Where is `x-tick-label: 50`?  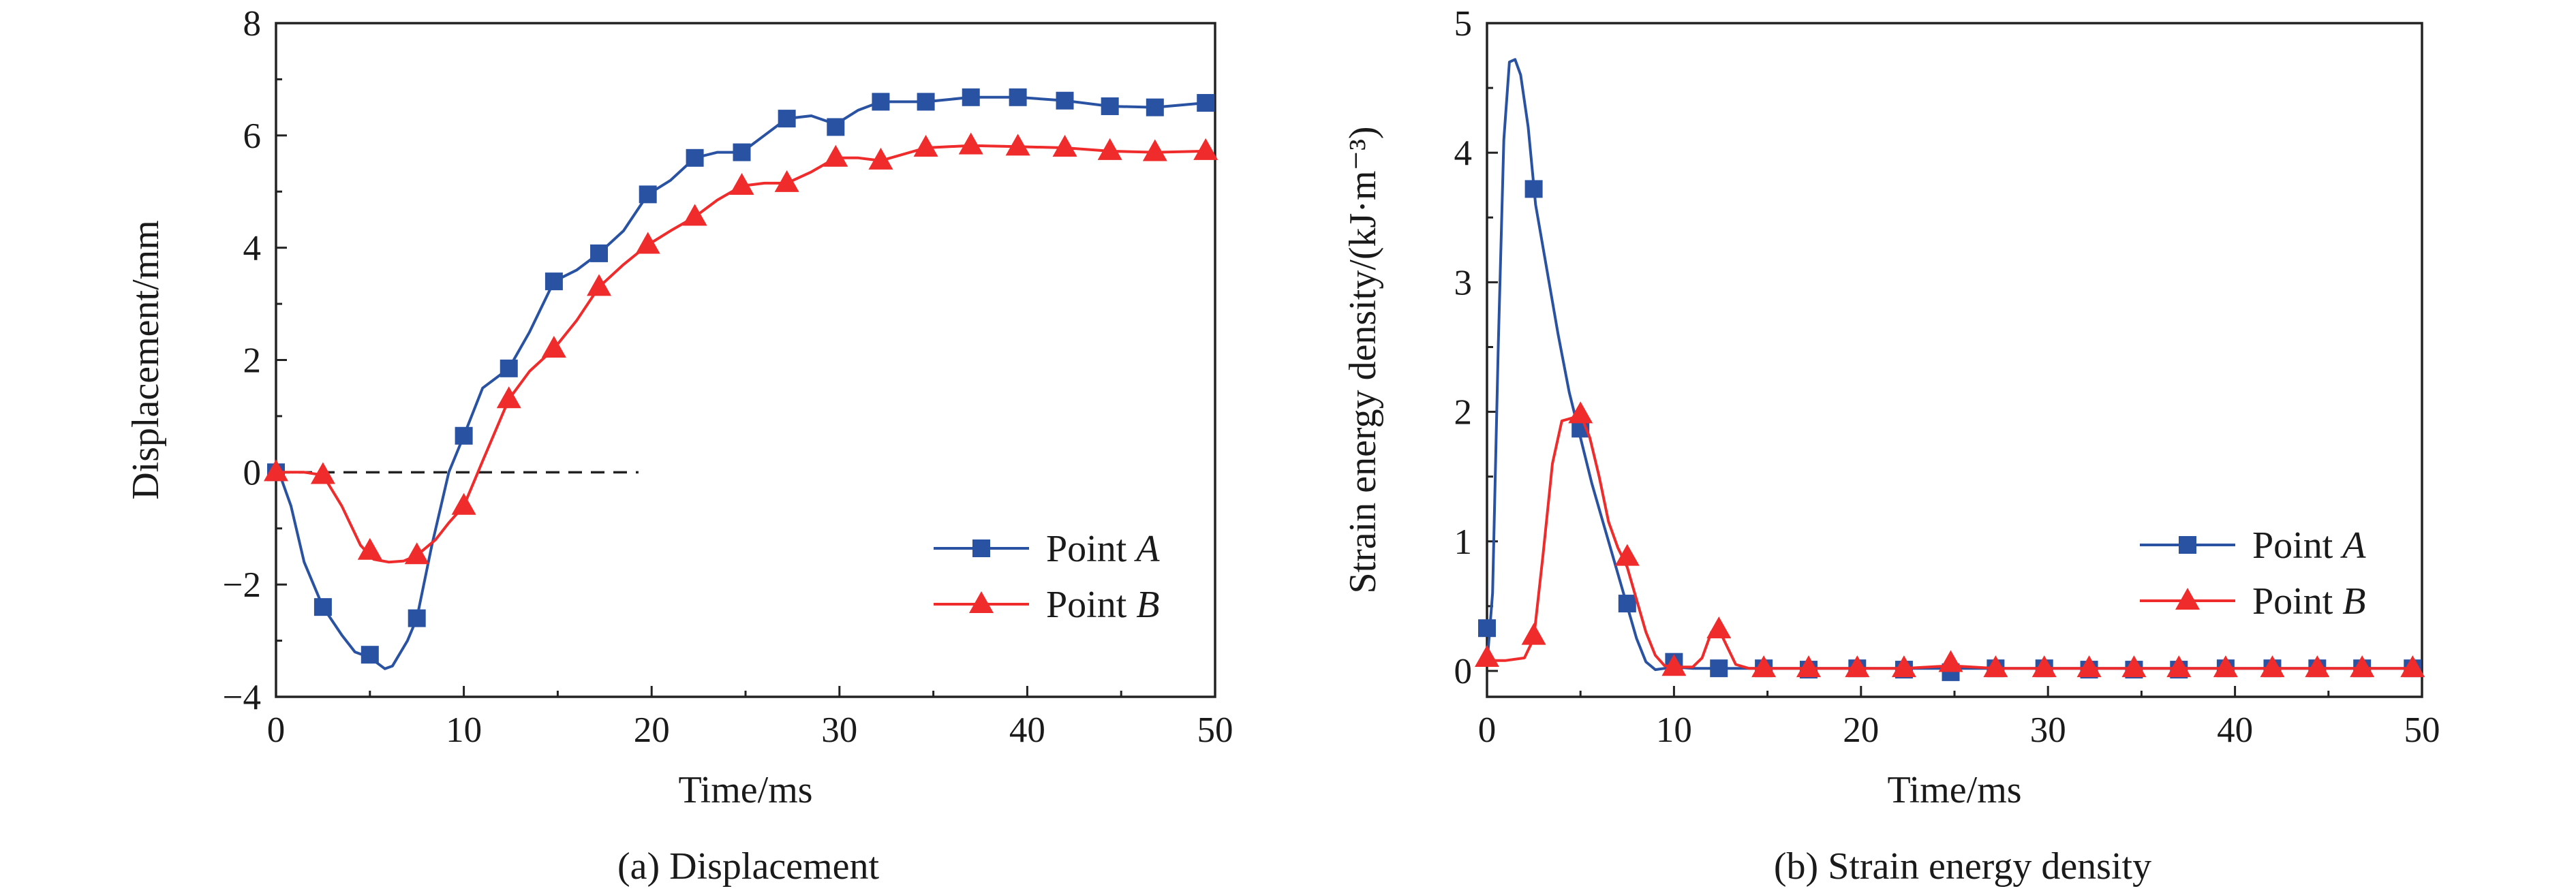 x-tick-label: 50 is located at coordinates (1215, 730).